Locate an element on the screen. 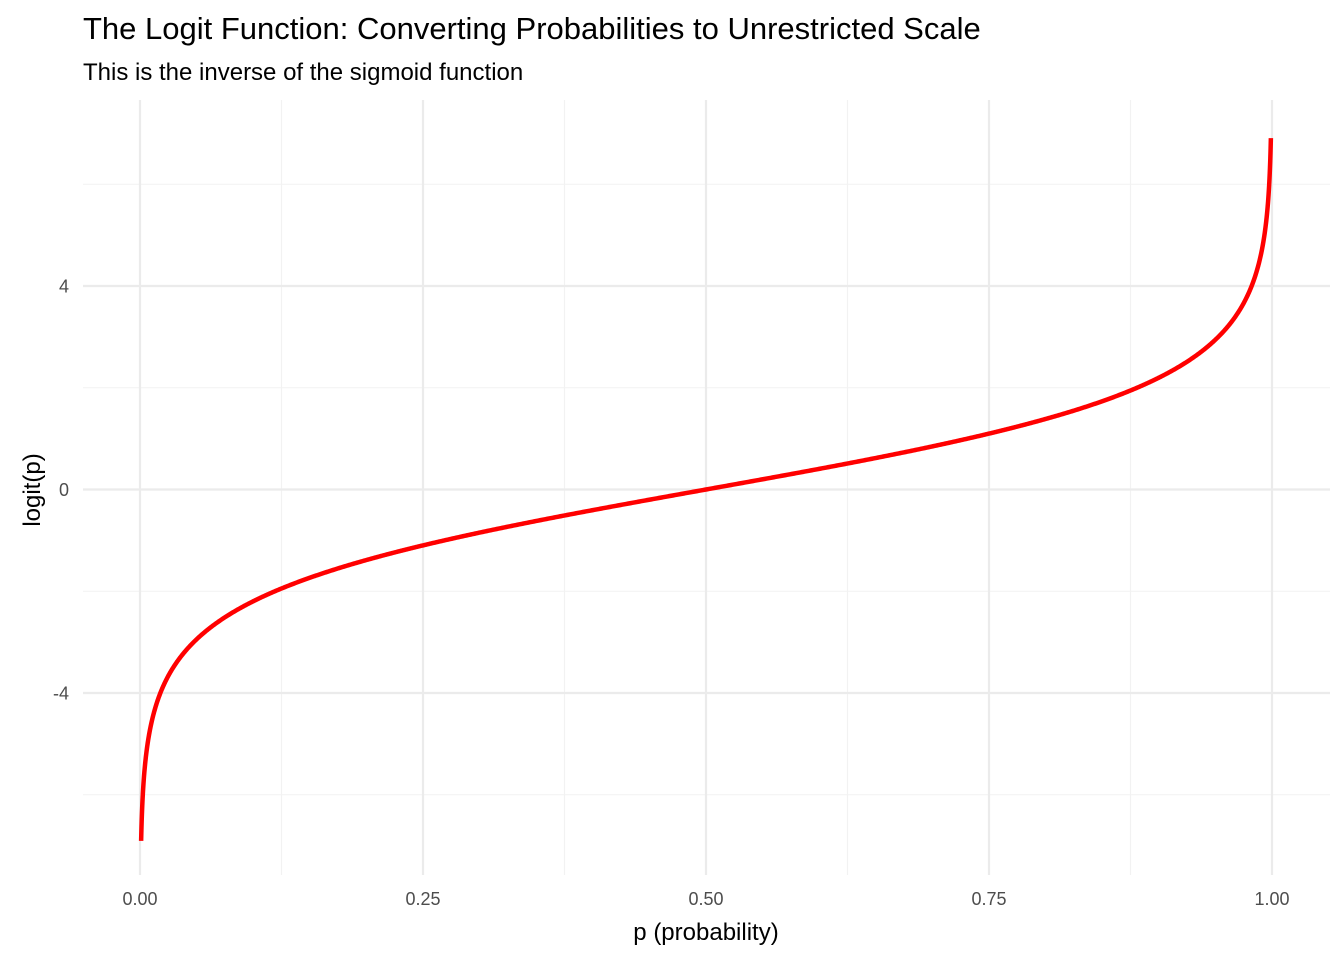 Image resolution: width=1344 pixels, height=960 pixels. x-axis-title: p (probability) is located at coordinates (705, 932).